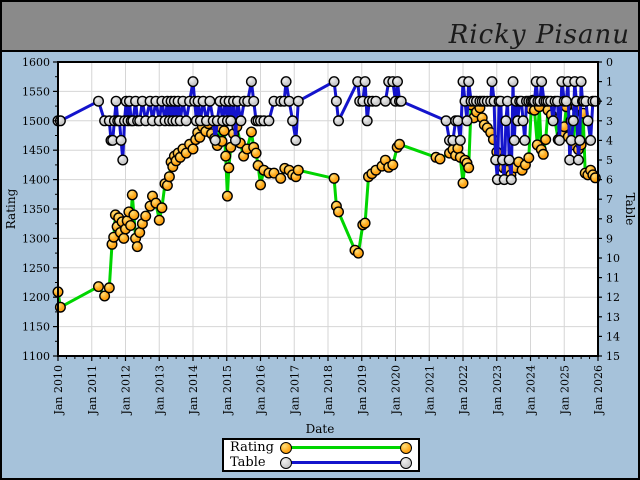 The width and height of the screenshot is (640, 480). What do you see at coordinates (36, 268) in the screenshot?
I see `y-left-tick-label: 1250` at bounding box center [36, 268].